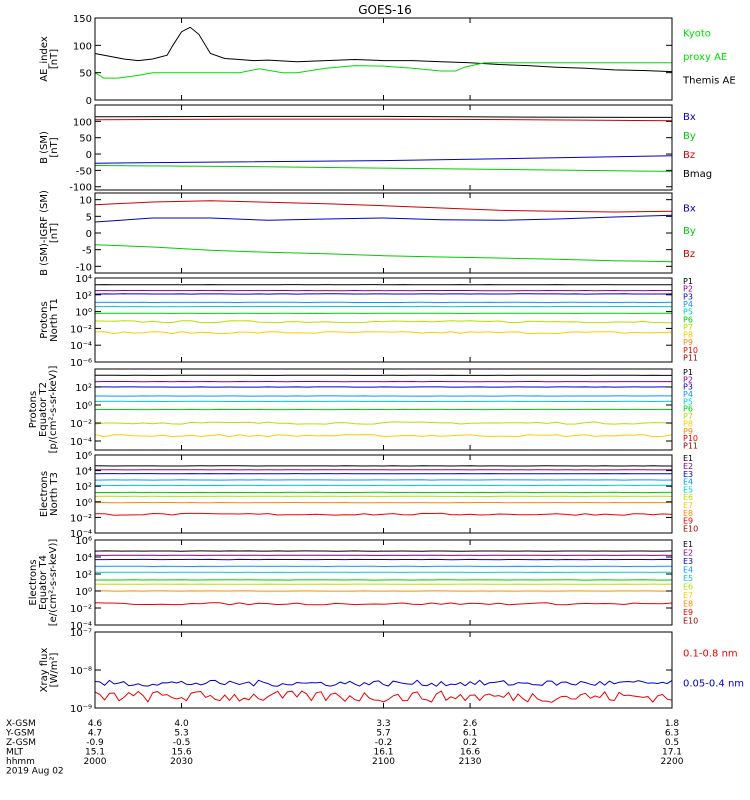 This screenshot has width=750, height=800. What do you see at coordinates (688, 312) in the screenshot?
I see `legend-item: P5` at bounding box center [688, 312].